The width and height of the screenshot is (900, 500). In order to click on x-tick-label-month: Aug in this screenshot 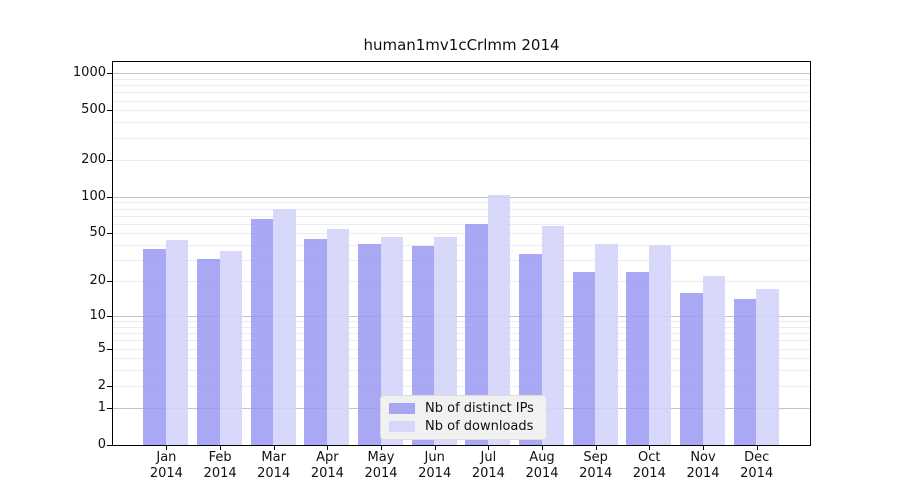, I will do `click(542, 457)`.